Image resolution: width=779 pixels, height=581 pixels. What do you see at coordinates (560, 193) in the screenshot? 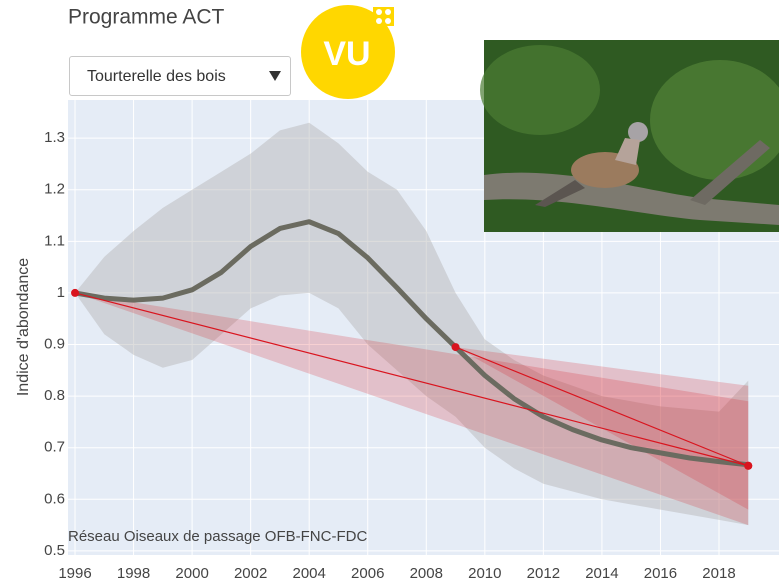
I see `photo-bird-tail` at bounding box center [560, 193].